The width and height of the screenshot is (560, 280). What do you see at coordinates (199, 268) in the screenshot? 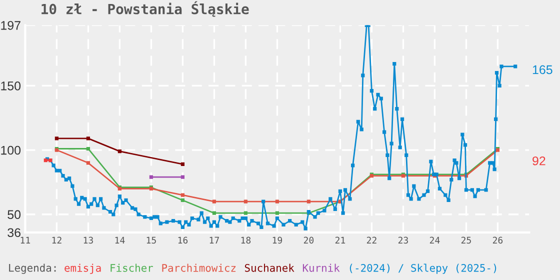
I see `text: Parchimowicz` at bounding box center [199, 268].